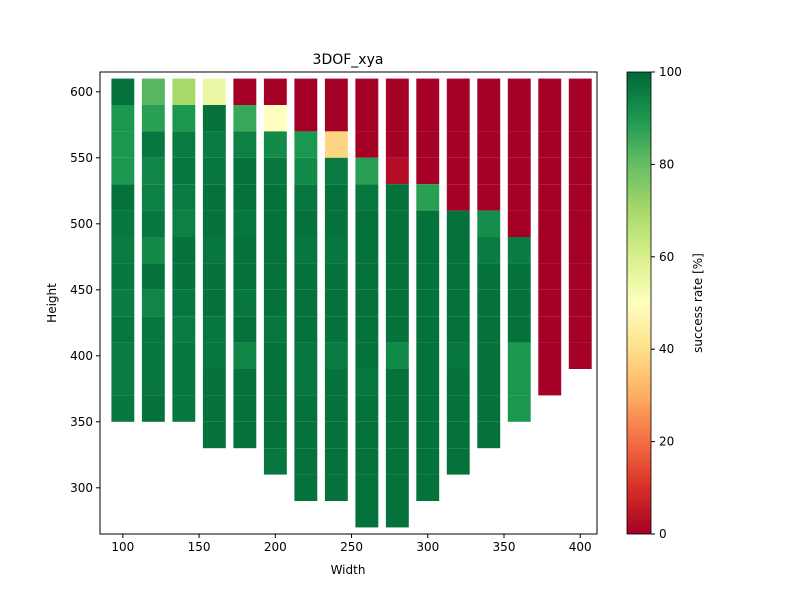 The height and width of the screenshot is (600, 800). What do you see at coordinates (85, 290) in the screenshot?
I see `y-axis-ticks: 300 350 400 450 500 550 600` at bounding box center [85, 290].